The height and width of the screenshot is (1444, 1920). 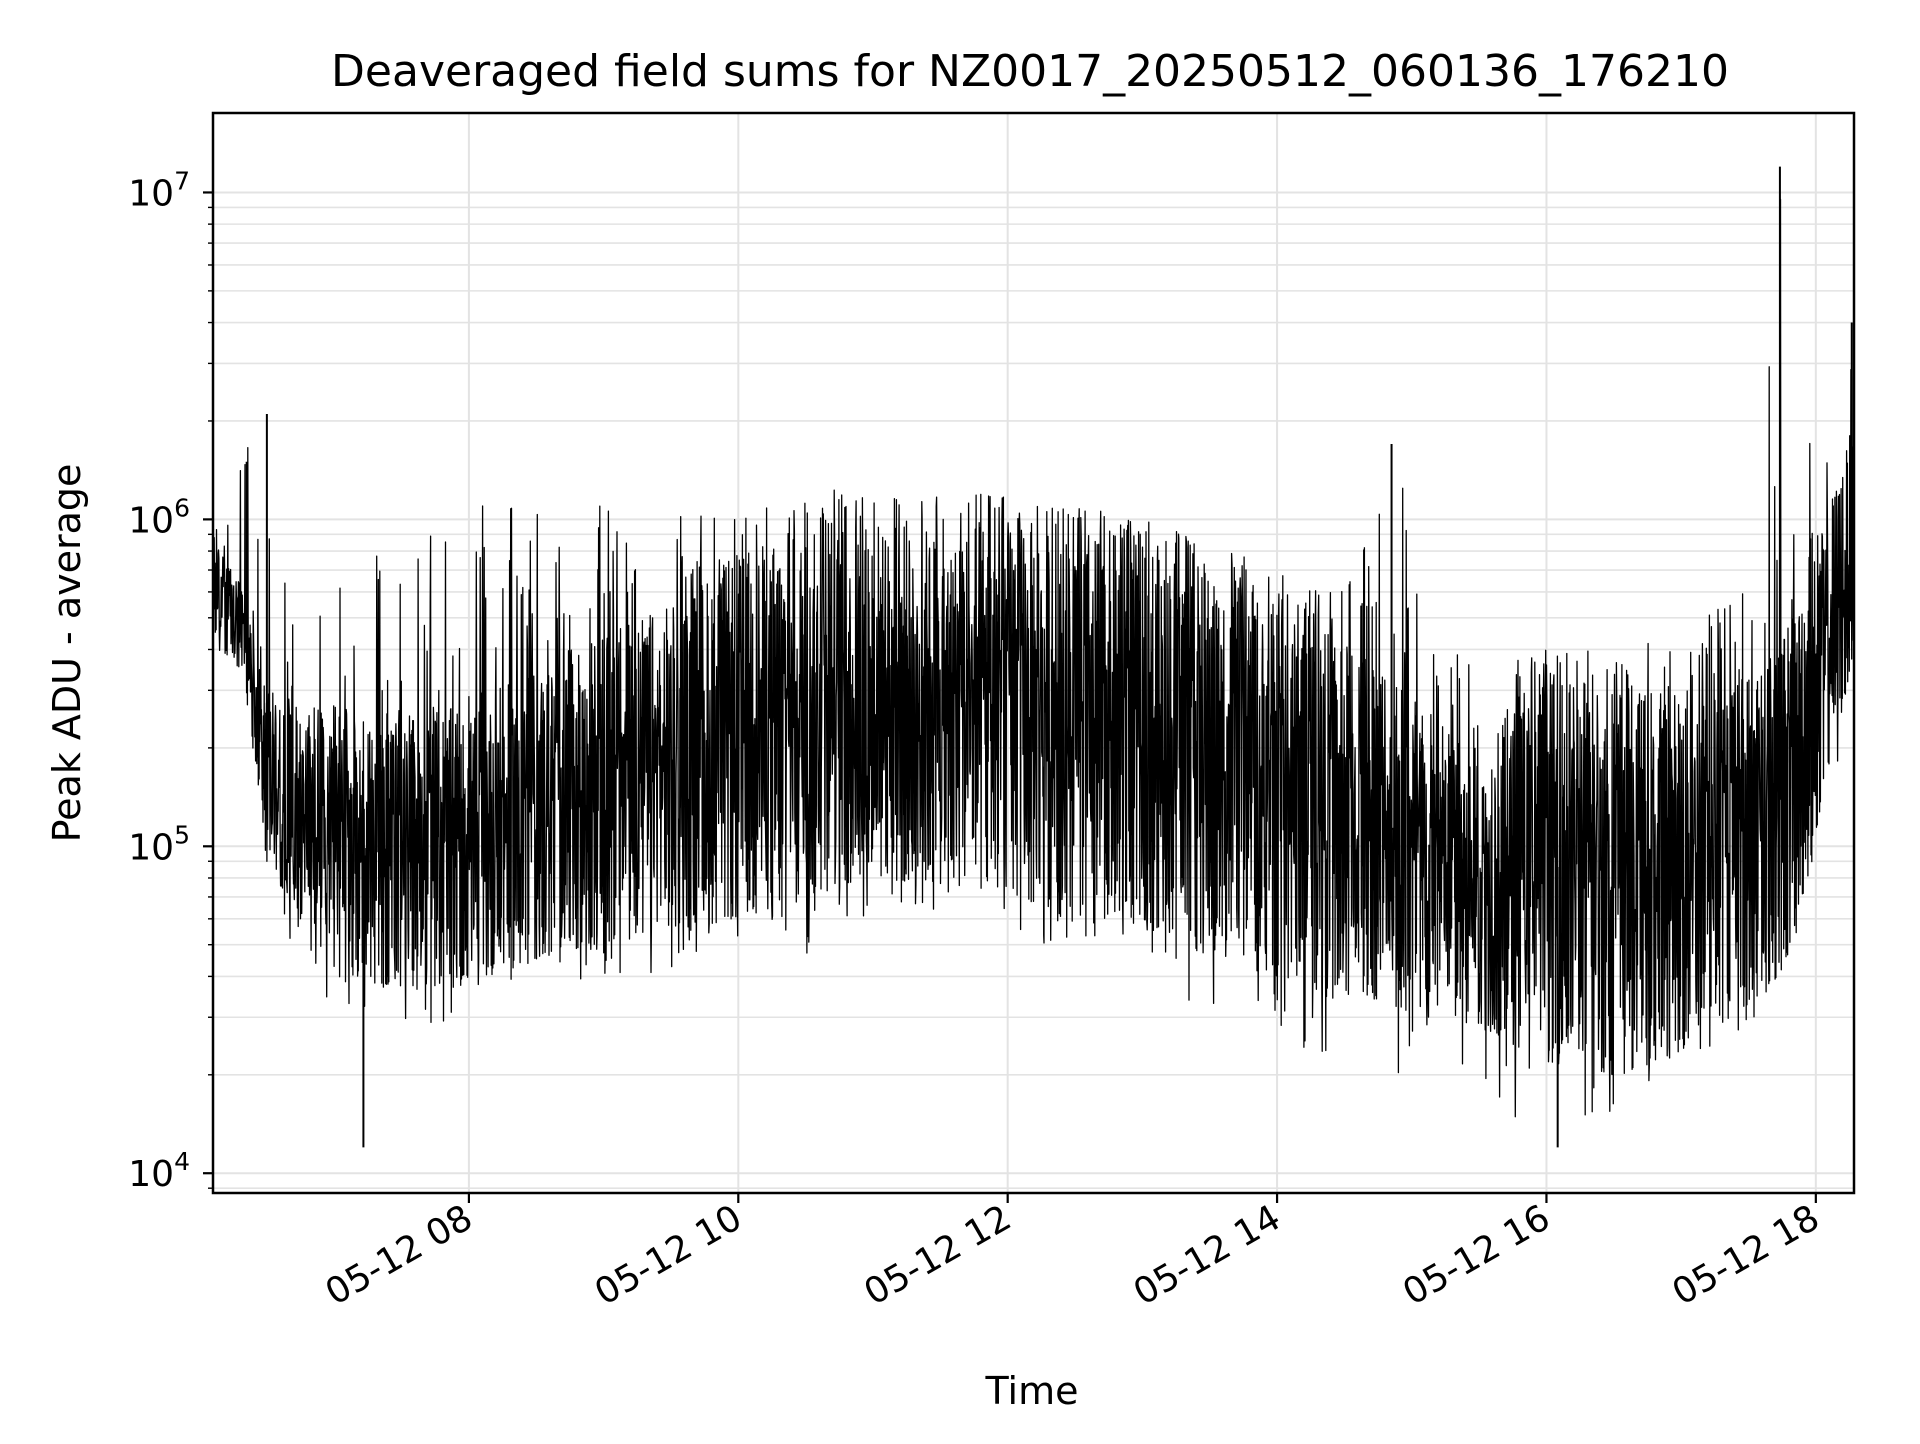 I want to click on y-tick-label: 10⁵, so click(x=159, y=844).